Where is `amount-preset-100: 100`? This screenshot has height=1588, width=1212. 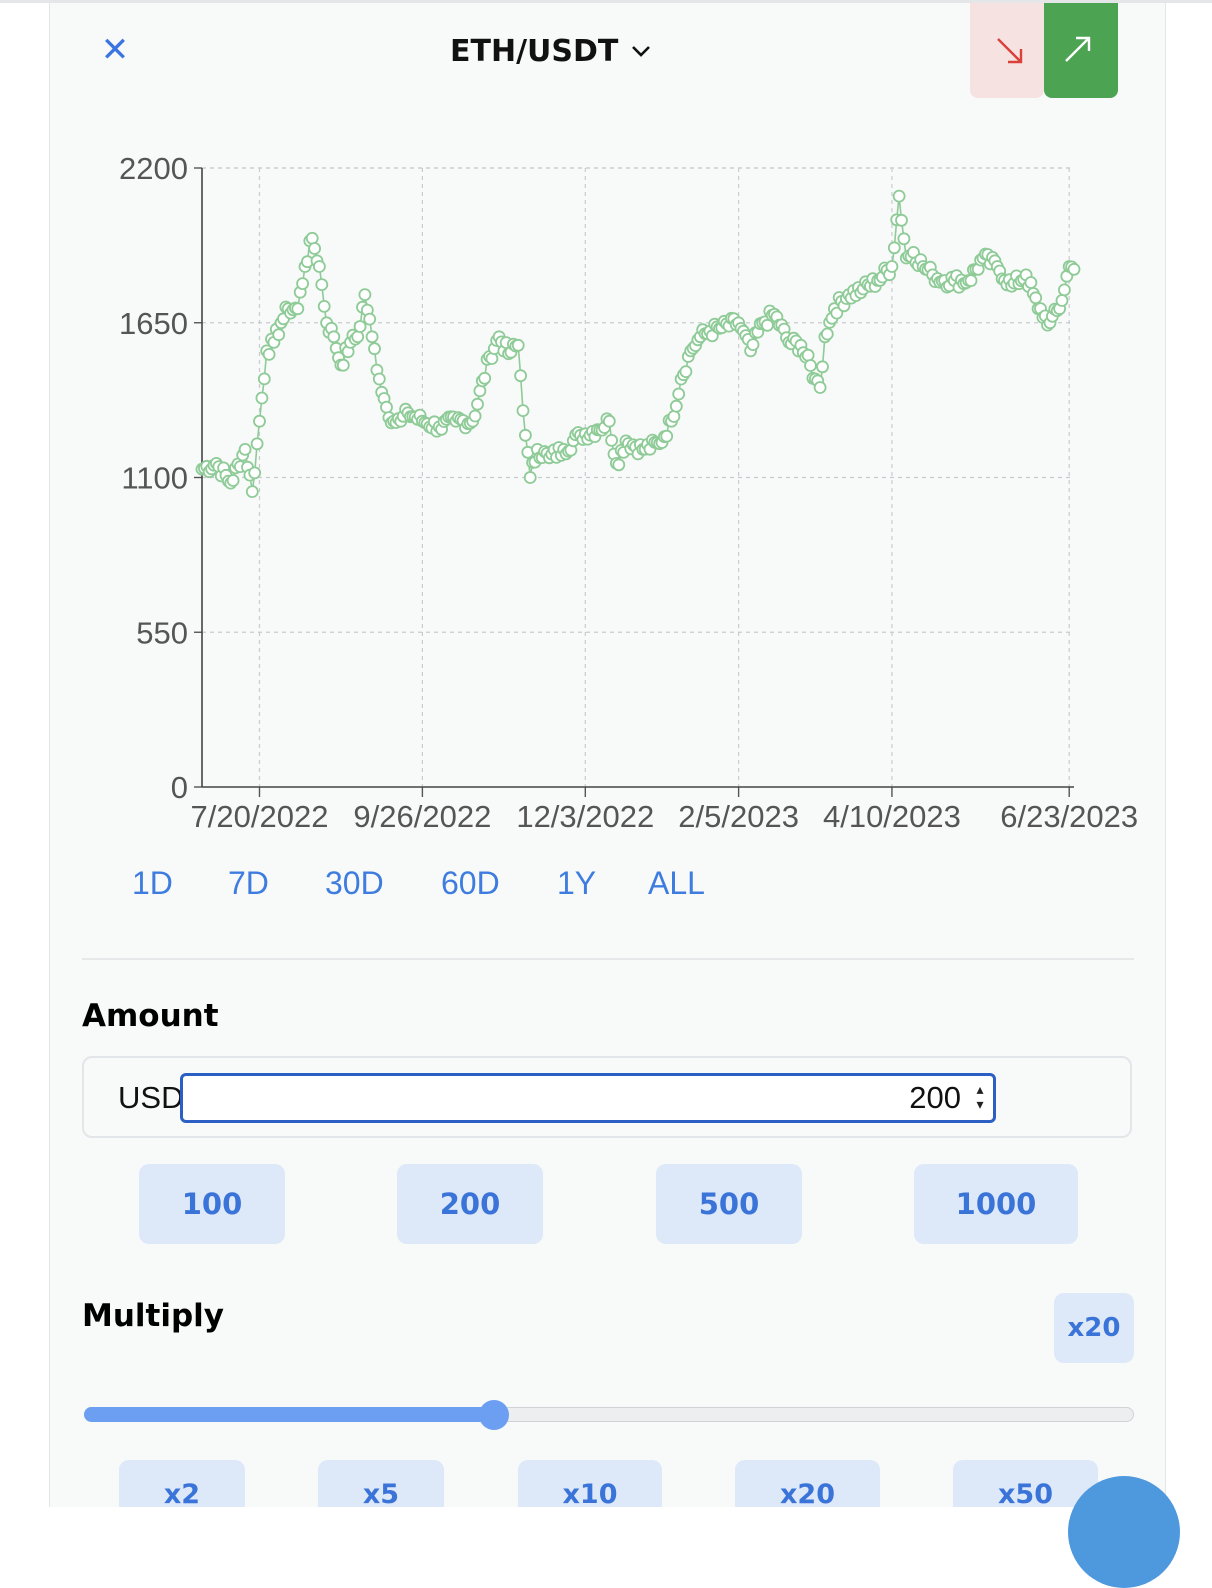
amount-preset-100: 100 is located at coordinates (212, 1204).